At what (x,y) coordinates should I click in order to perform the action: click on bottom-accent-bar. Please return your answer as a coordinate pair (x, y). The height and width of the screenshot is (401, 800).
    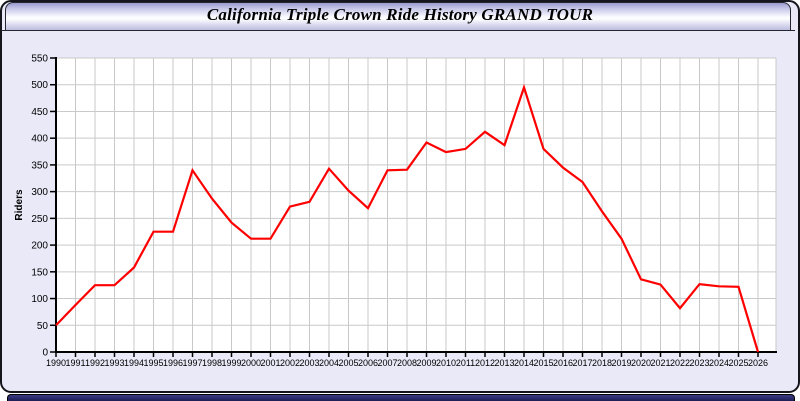
    Looking at the image, I should click on (401, 397).